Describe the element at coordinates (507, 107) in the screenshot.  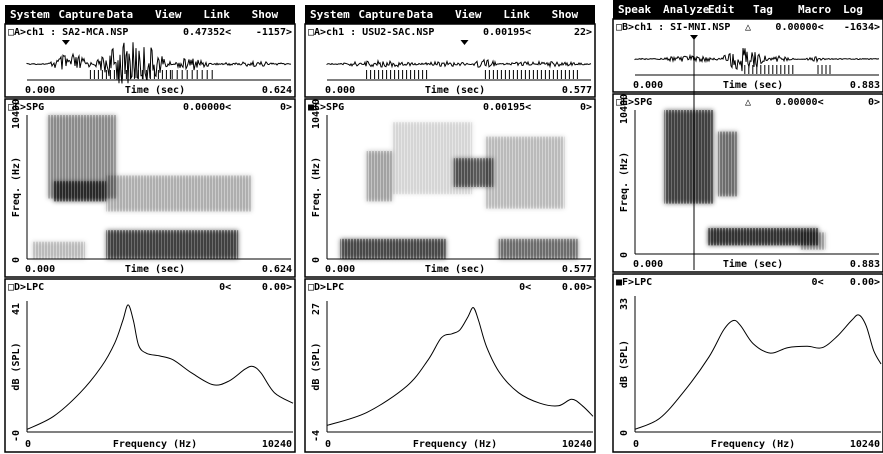
I see `cursor-readout: 0.00195<` at that location.